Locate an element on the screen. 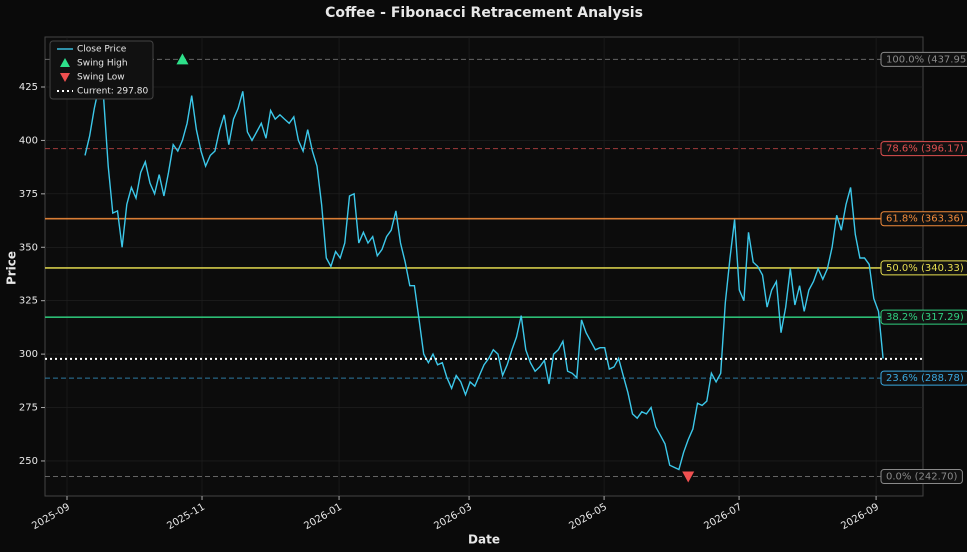  y-tick-label: 275 is located at coordinates (28, 408).